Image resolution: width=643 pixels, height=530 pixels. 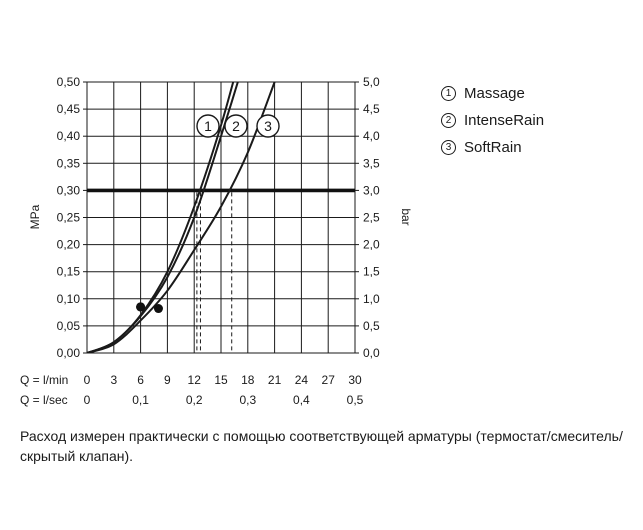 I want to click on mpa-tick-label: 0,45, so click(x=69, y=109).